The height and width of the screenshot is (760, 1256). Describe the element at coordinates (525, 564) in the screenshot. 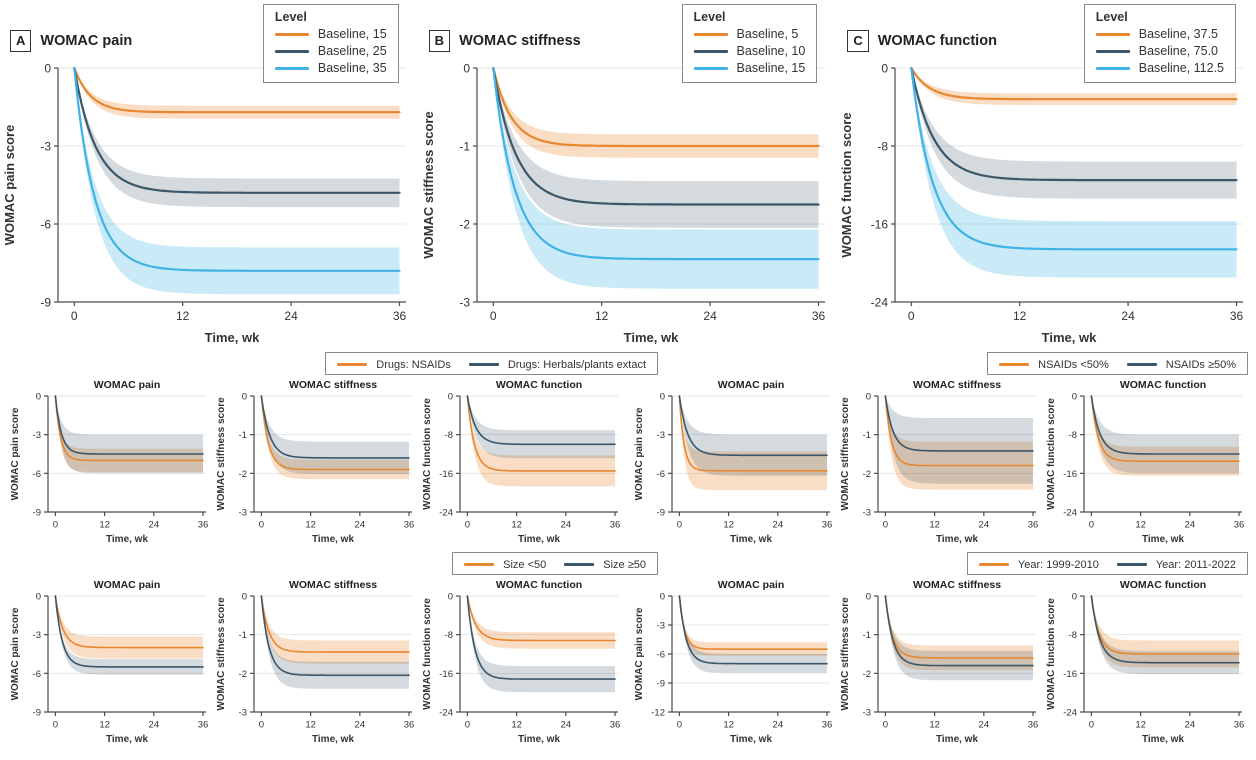

I see `legend-label: Size <50` at that location.